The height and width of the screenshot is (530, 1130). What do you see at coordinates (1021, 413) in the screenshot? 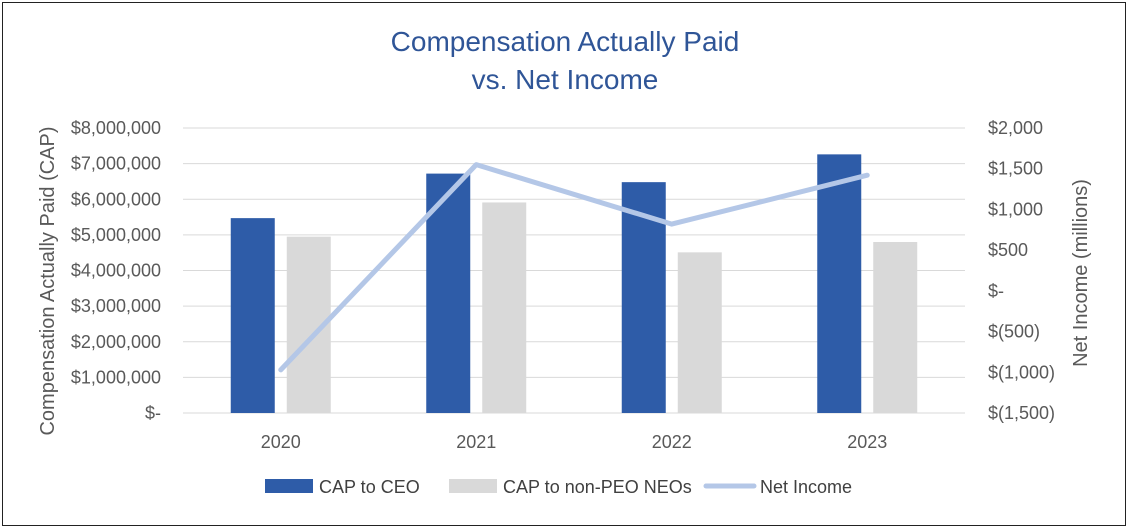
I see `y-right-tick-label: $(1,500)` at bounding box center [1021, 413].